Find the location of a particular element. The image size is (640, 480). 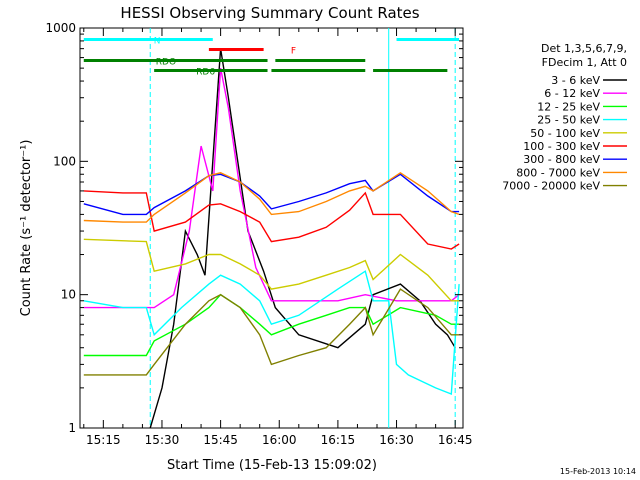

x-tick-label-0: 15:15 is located at coordinates (103, 440).